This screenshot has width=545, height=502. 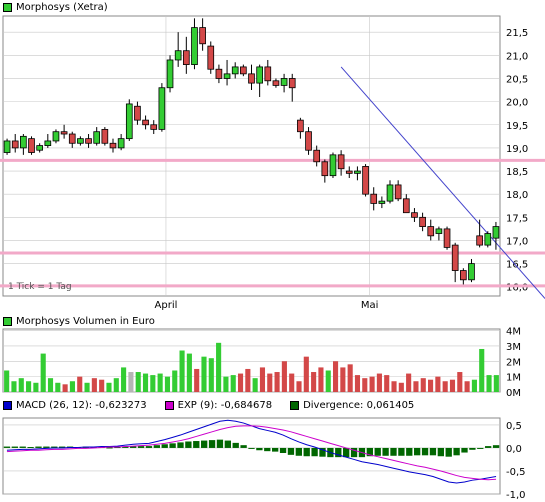 I want to click on volume-chart: 0M 1M 2M 3M 4M, so click(x=261, y=361).